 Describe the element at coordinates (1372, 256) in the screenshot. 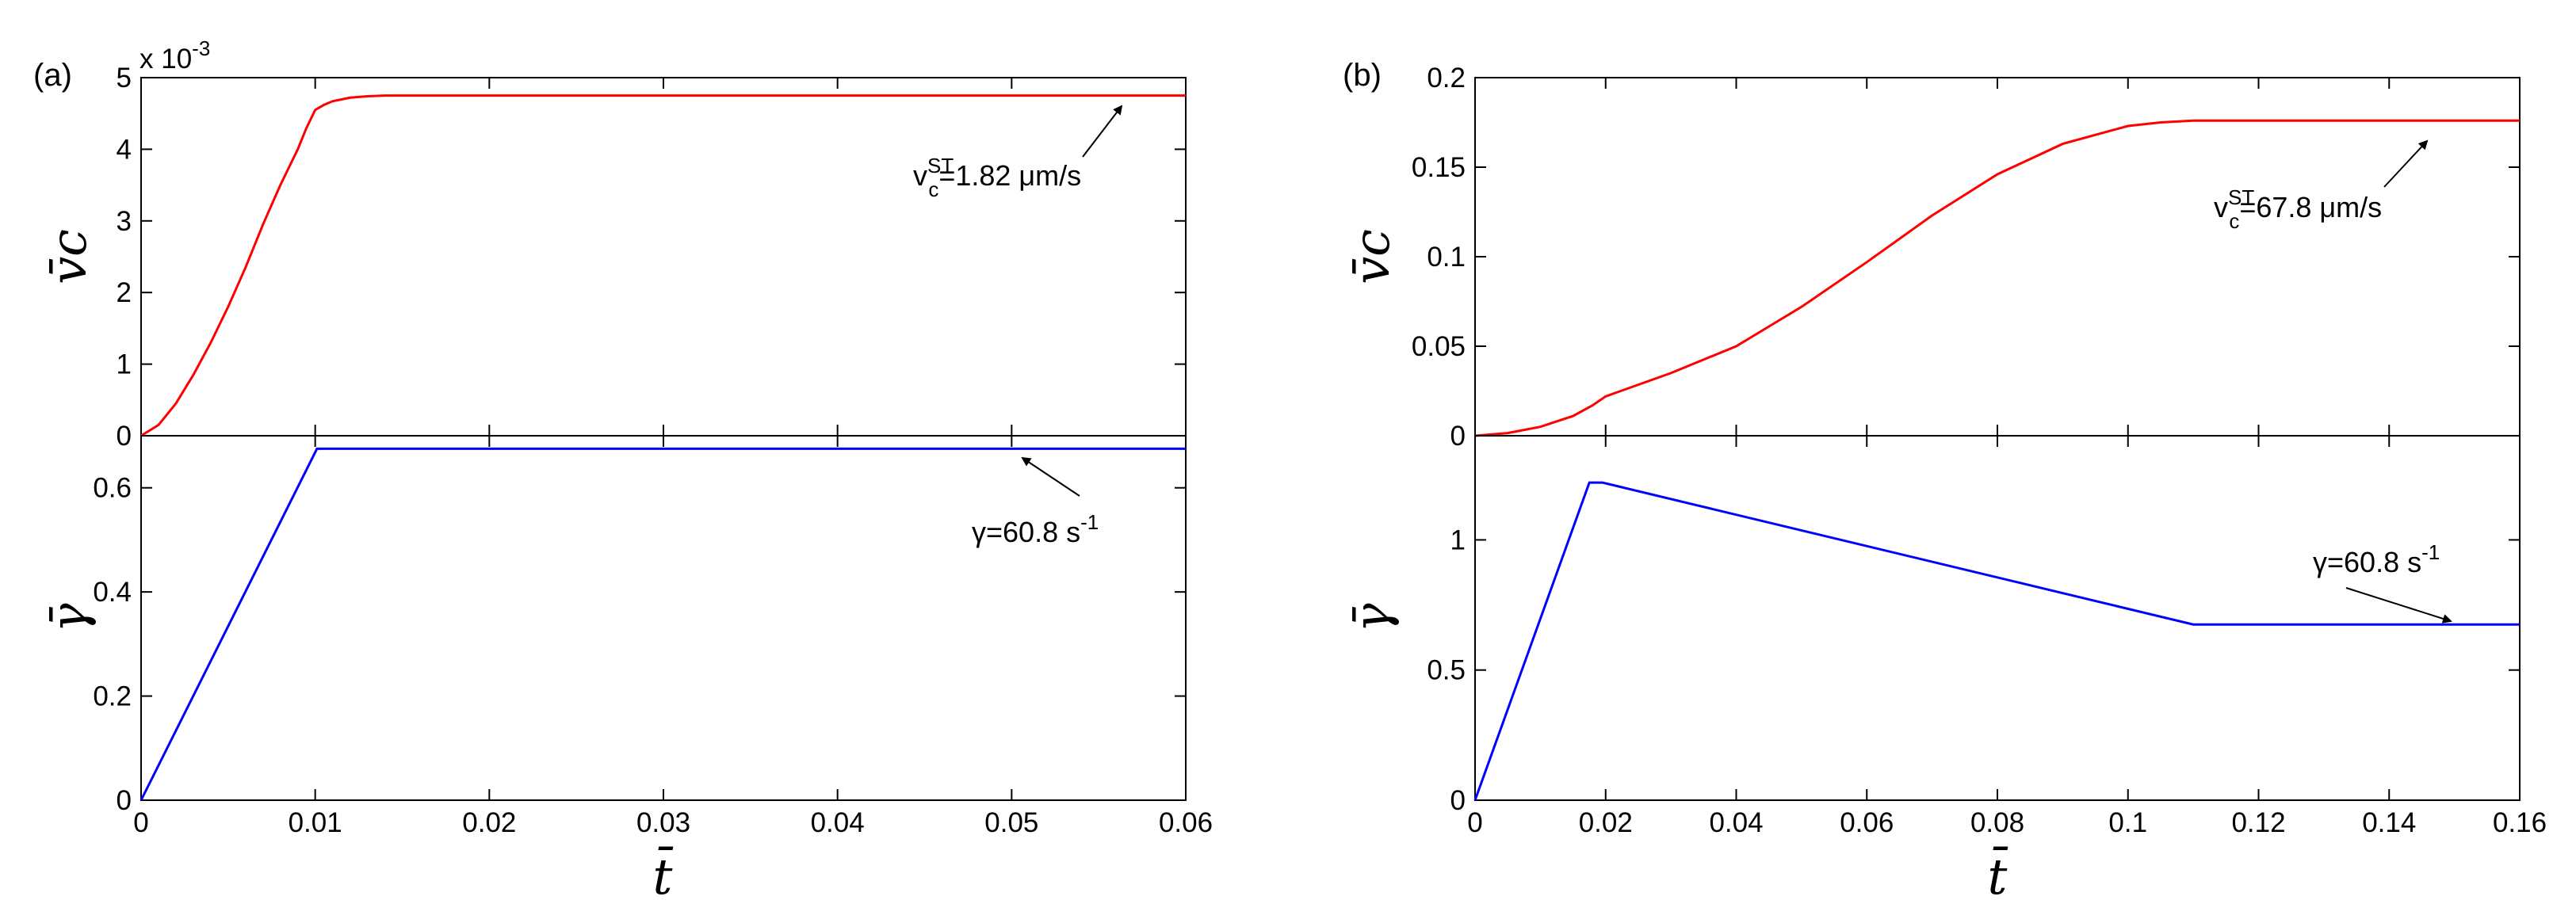

I see `y-axis-label-b-top: v̄c` at that location.